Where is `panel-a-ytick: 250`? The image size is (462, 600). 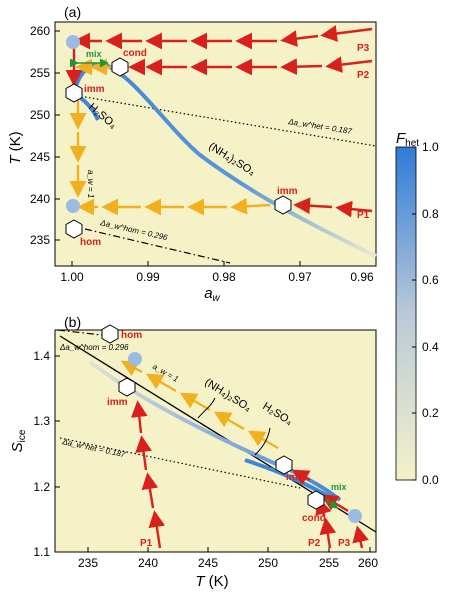
panel-a-ytick: 250 is located at coordinates (40, 115).